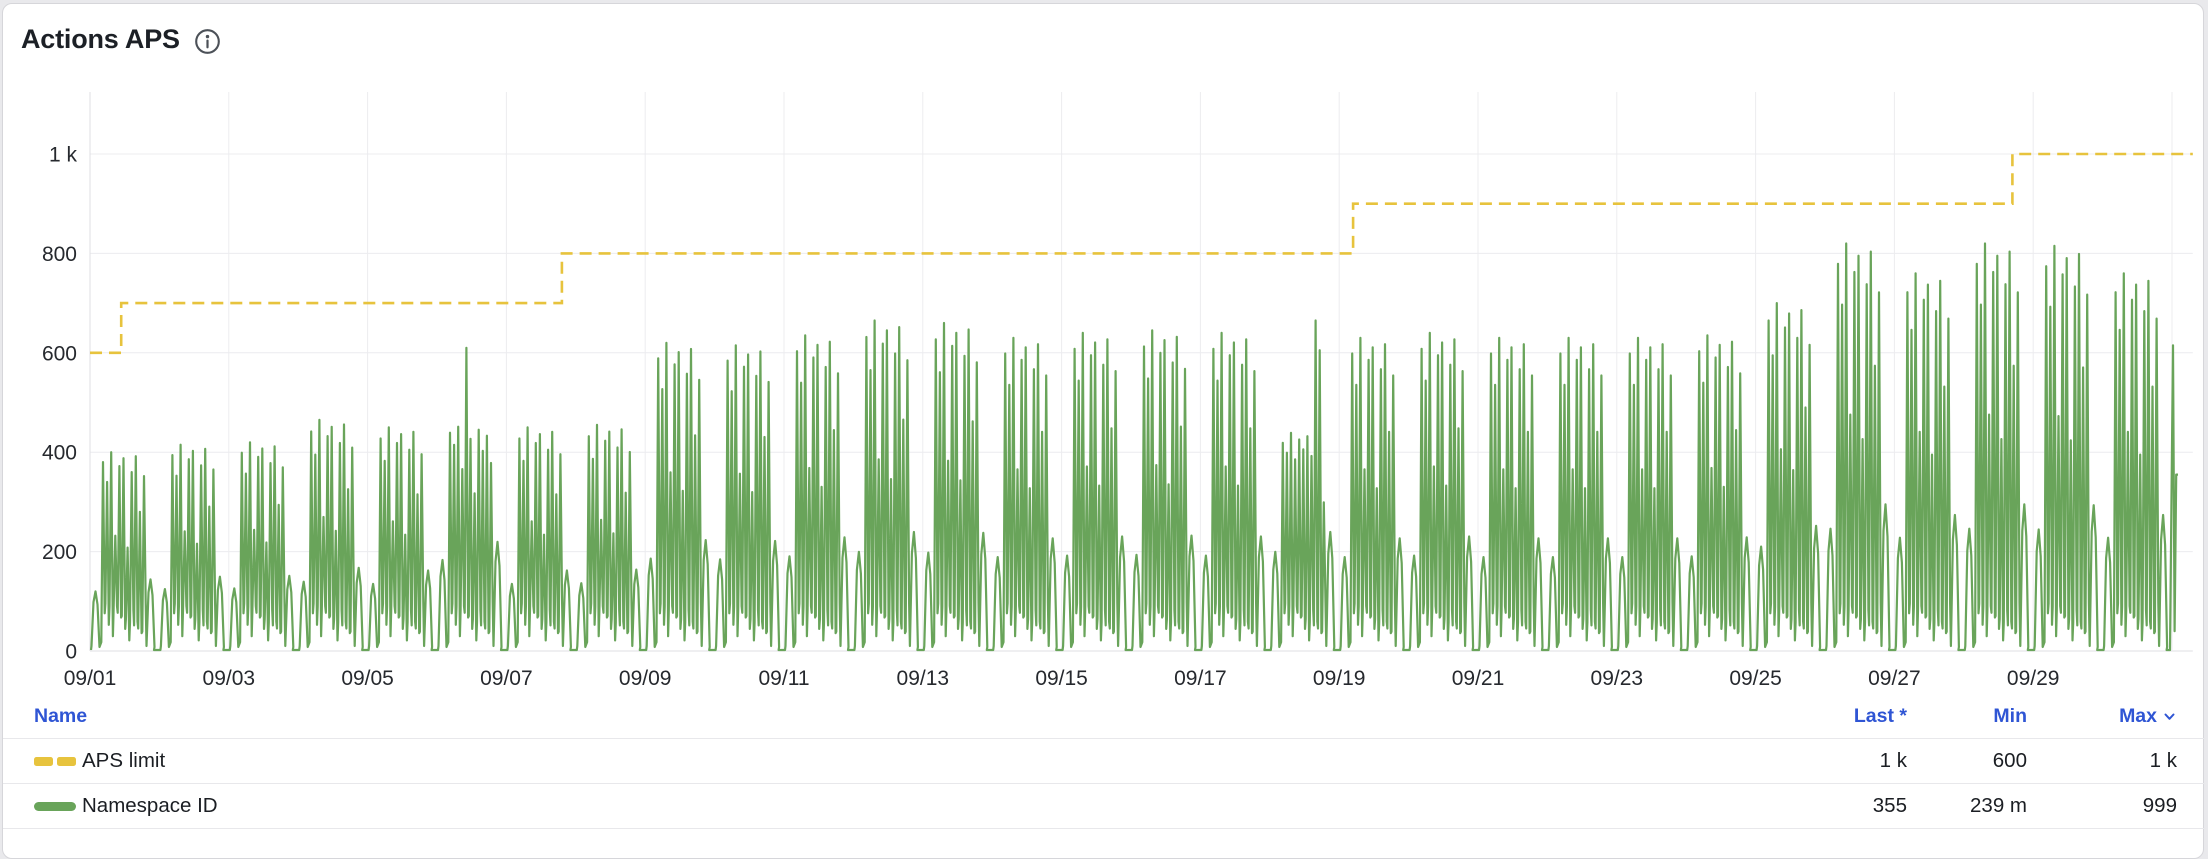 The width and height of the screenshot is (2208, 859). What do you see at coordinates (784, 678) in the screenshot?
I see `x-tick-label: 09/11` at bounding box center [784, 678].